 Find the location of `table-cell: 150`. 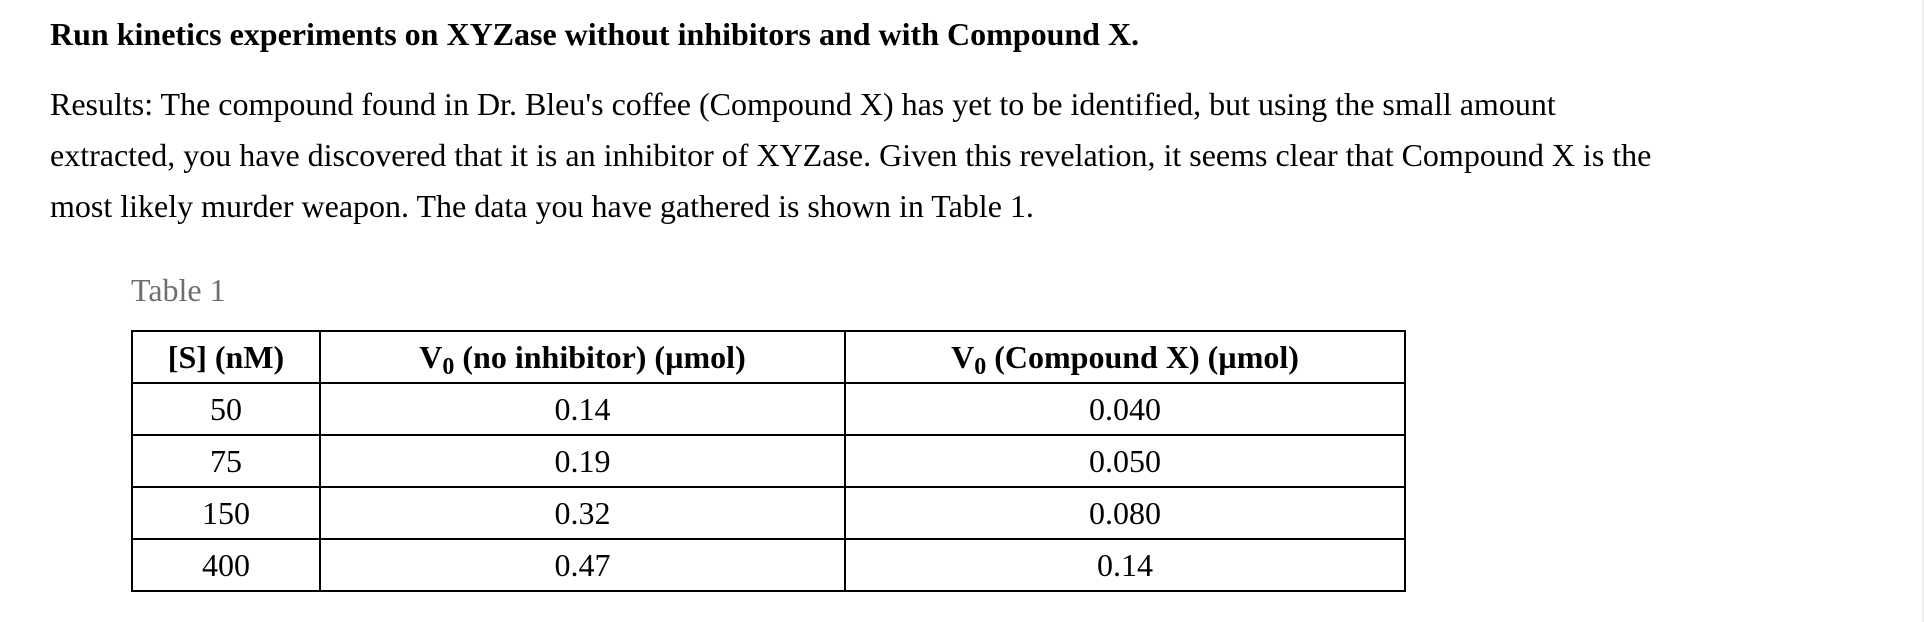

table-cell: 150 is located at coordinates (226, 513).